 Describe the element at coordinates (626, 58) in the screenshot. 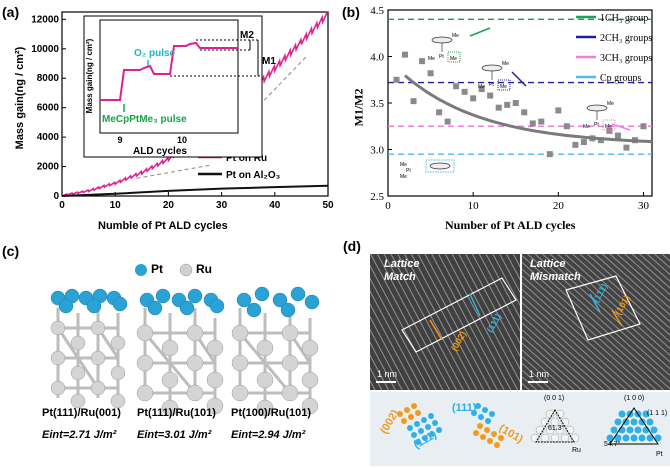

I see `legend-label: 3CH₃ groups` at that location.